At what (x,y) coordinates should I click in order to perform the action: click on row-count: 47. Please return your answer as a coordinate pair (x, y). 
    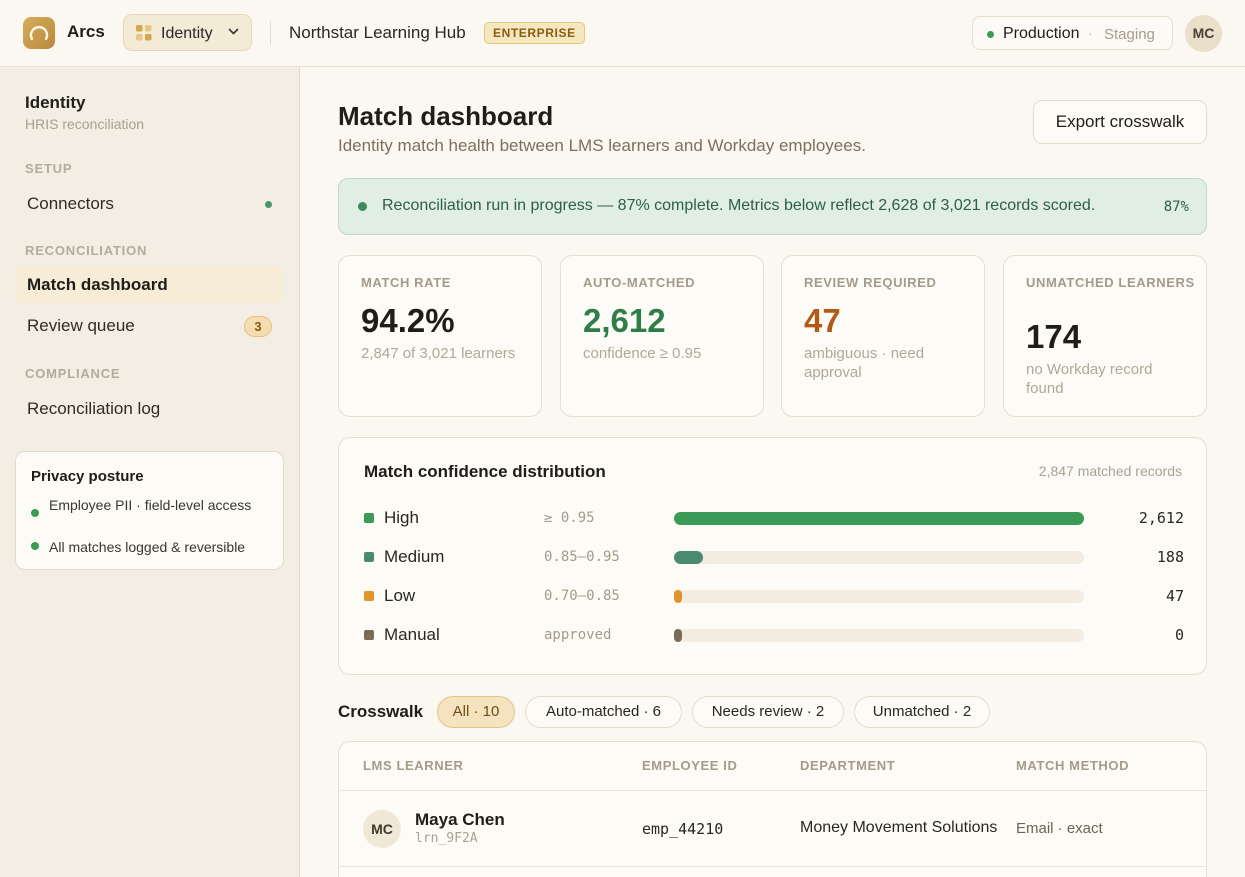
    Looking at the image, I should click on (1174, 596).